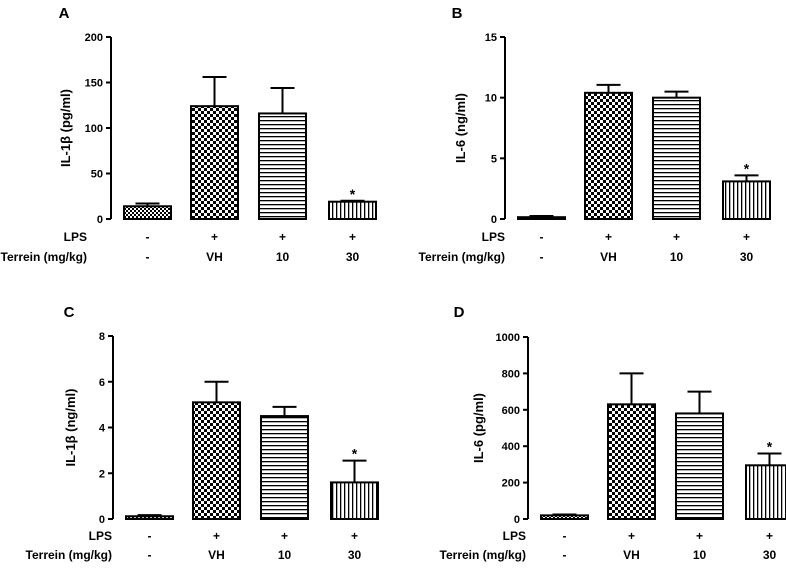  What do you see at coordinates (102, 383) in the screenshot?
I see `y-tick-label: 6` at bounding box center [102, 383].